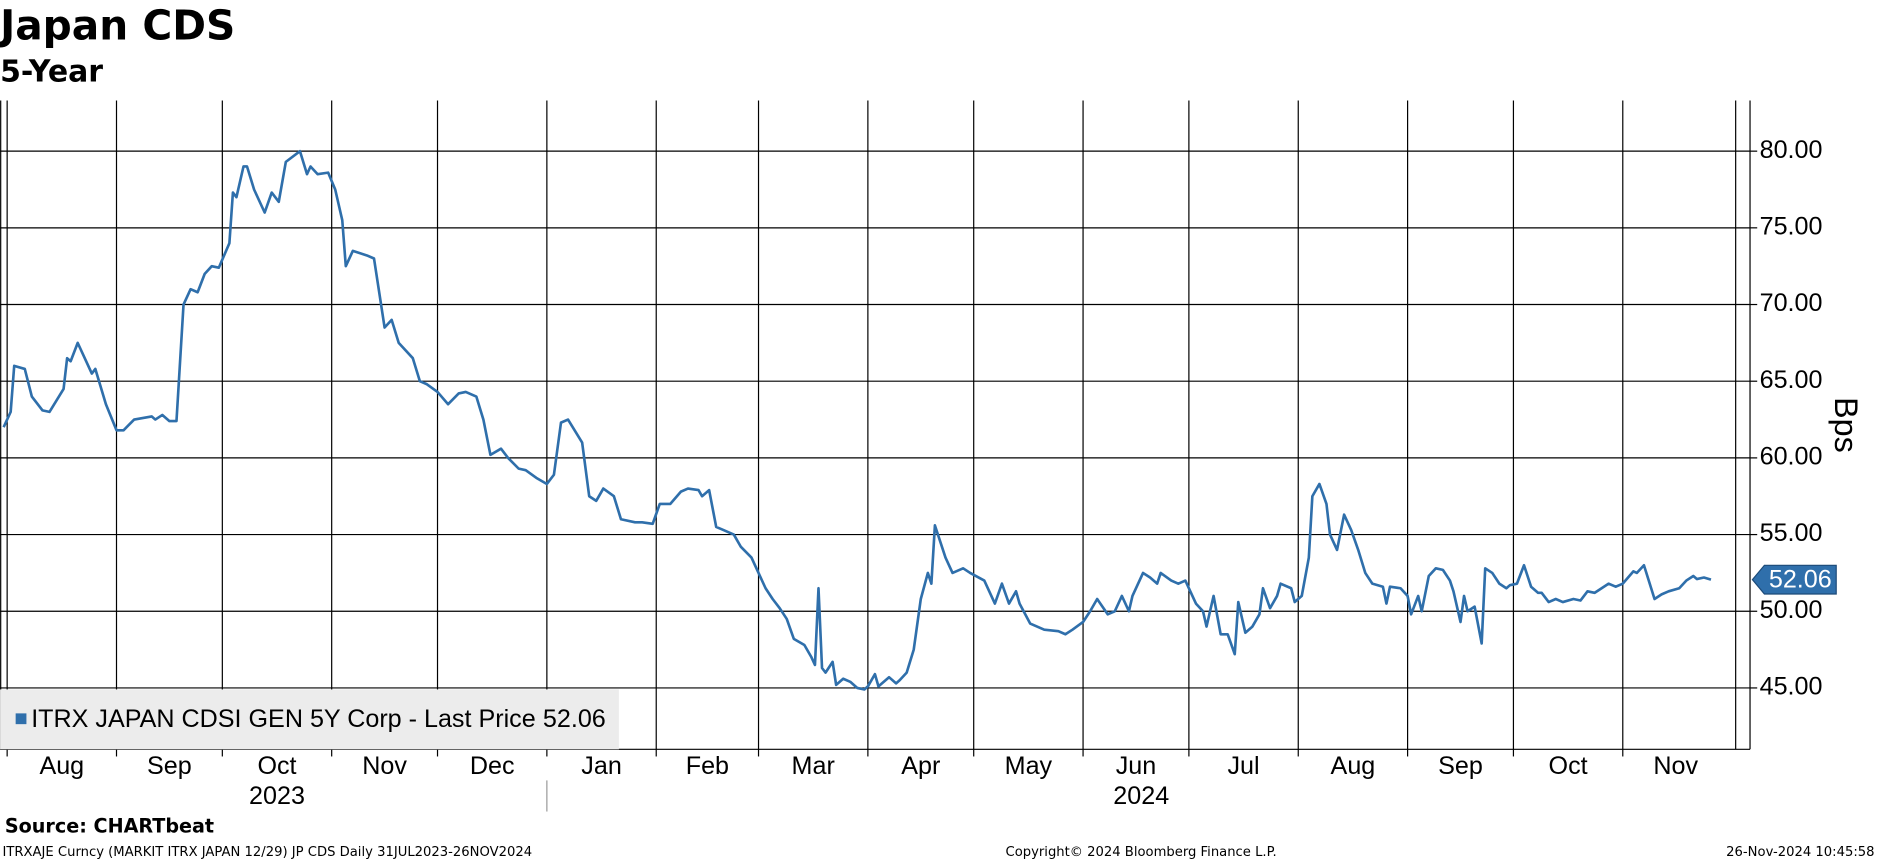  Describe the element at coordinates (1846, 425) in the screenshot. I see `y-axis-label: Bps` at that location.